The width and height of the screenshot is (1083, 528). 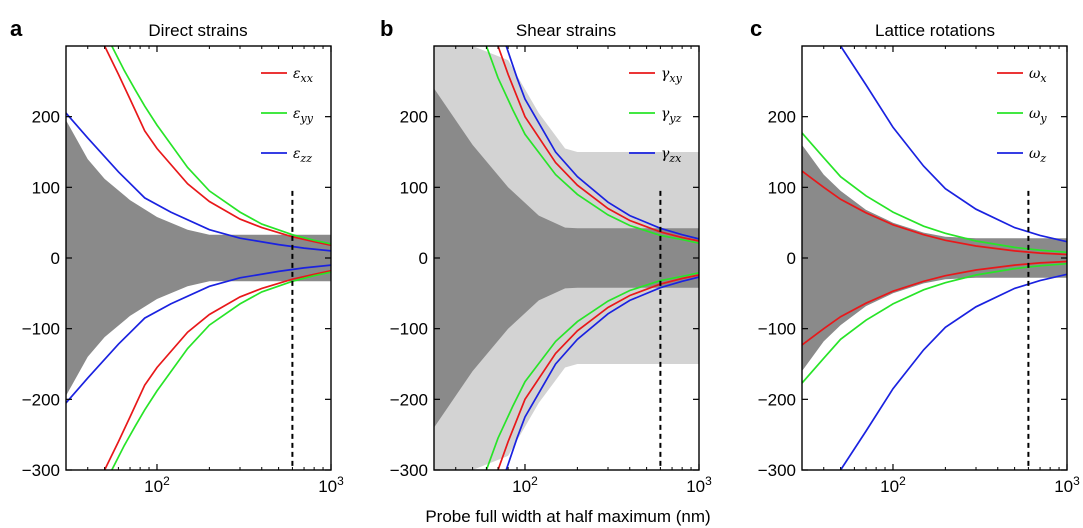 I want to click on series-line-z-upper, so click(x=953, y=144).